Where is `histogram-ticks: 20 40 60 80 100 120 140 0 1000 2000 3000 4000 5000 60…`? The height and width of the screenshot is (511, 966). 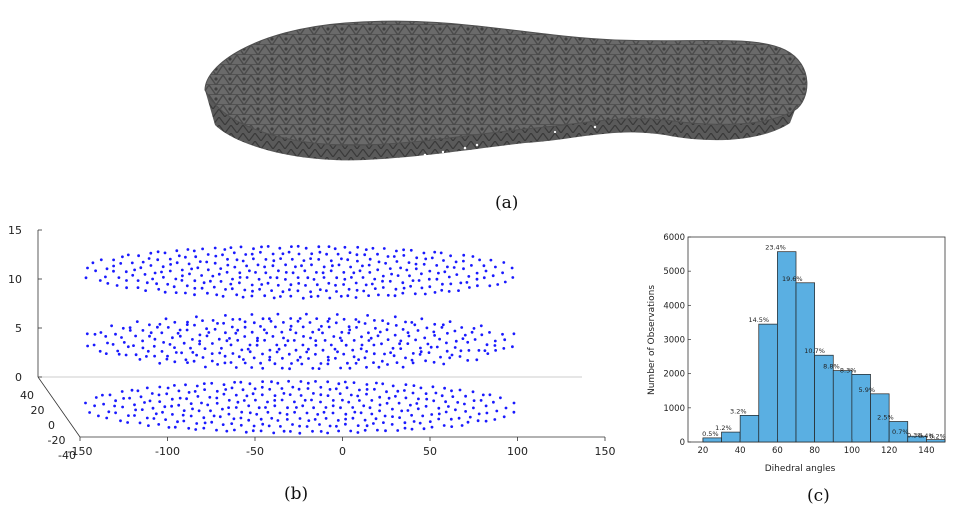 histogram-ticks: 20 40 60 80 100 120 140 0 1000 2000 3000 4000 5000 60… is located at coordinates (798, 344).